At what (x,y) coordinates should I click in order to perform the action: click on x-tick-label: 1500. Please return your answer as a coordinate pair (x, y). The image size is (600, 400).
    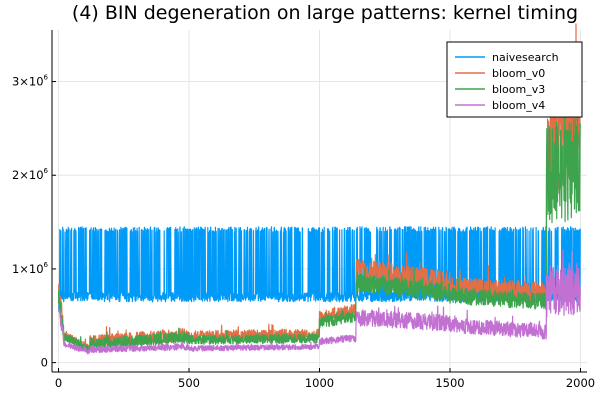
    Looking at the image, I should click on (449, 383).